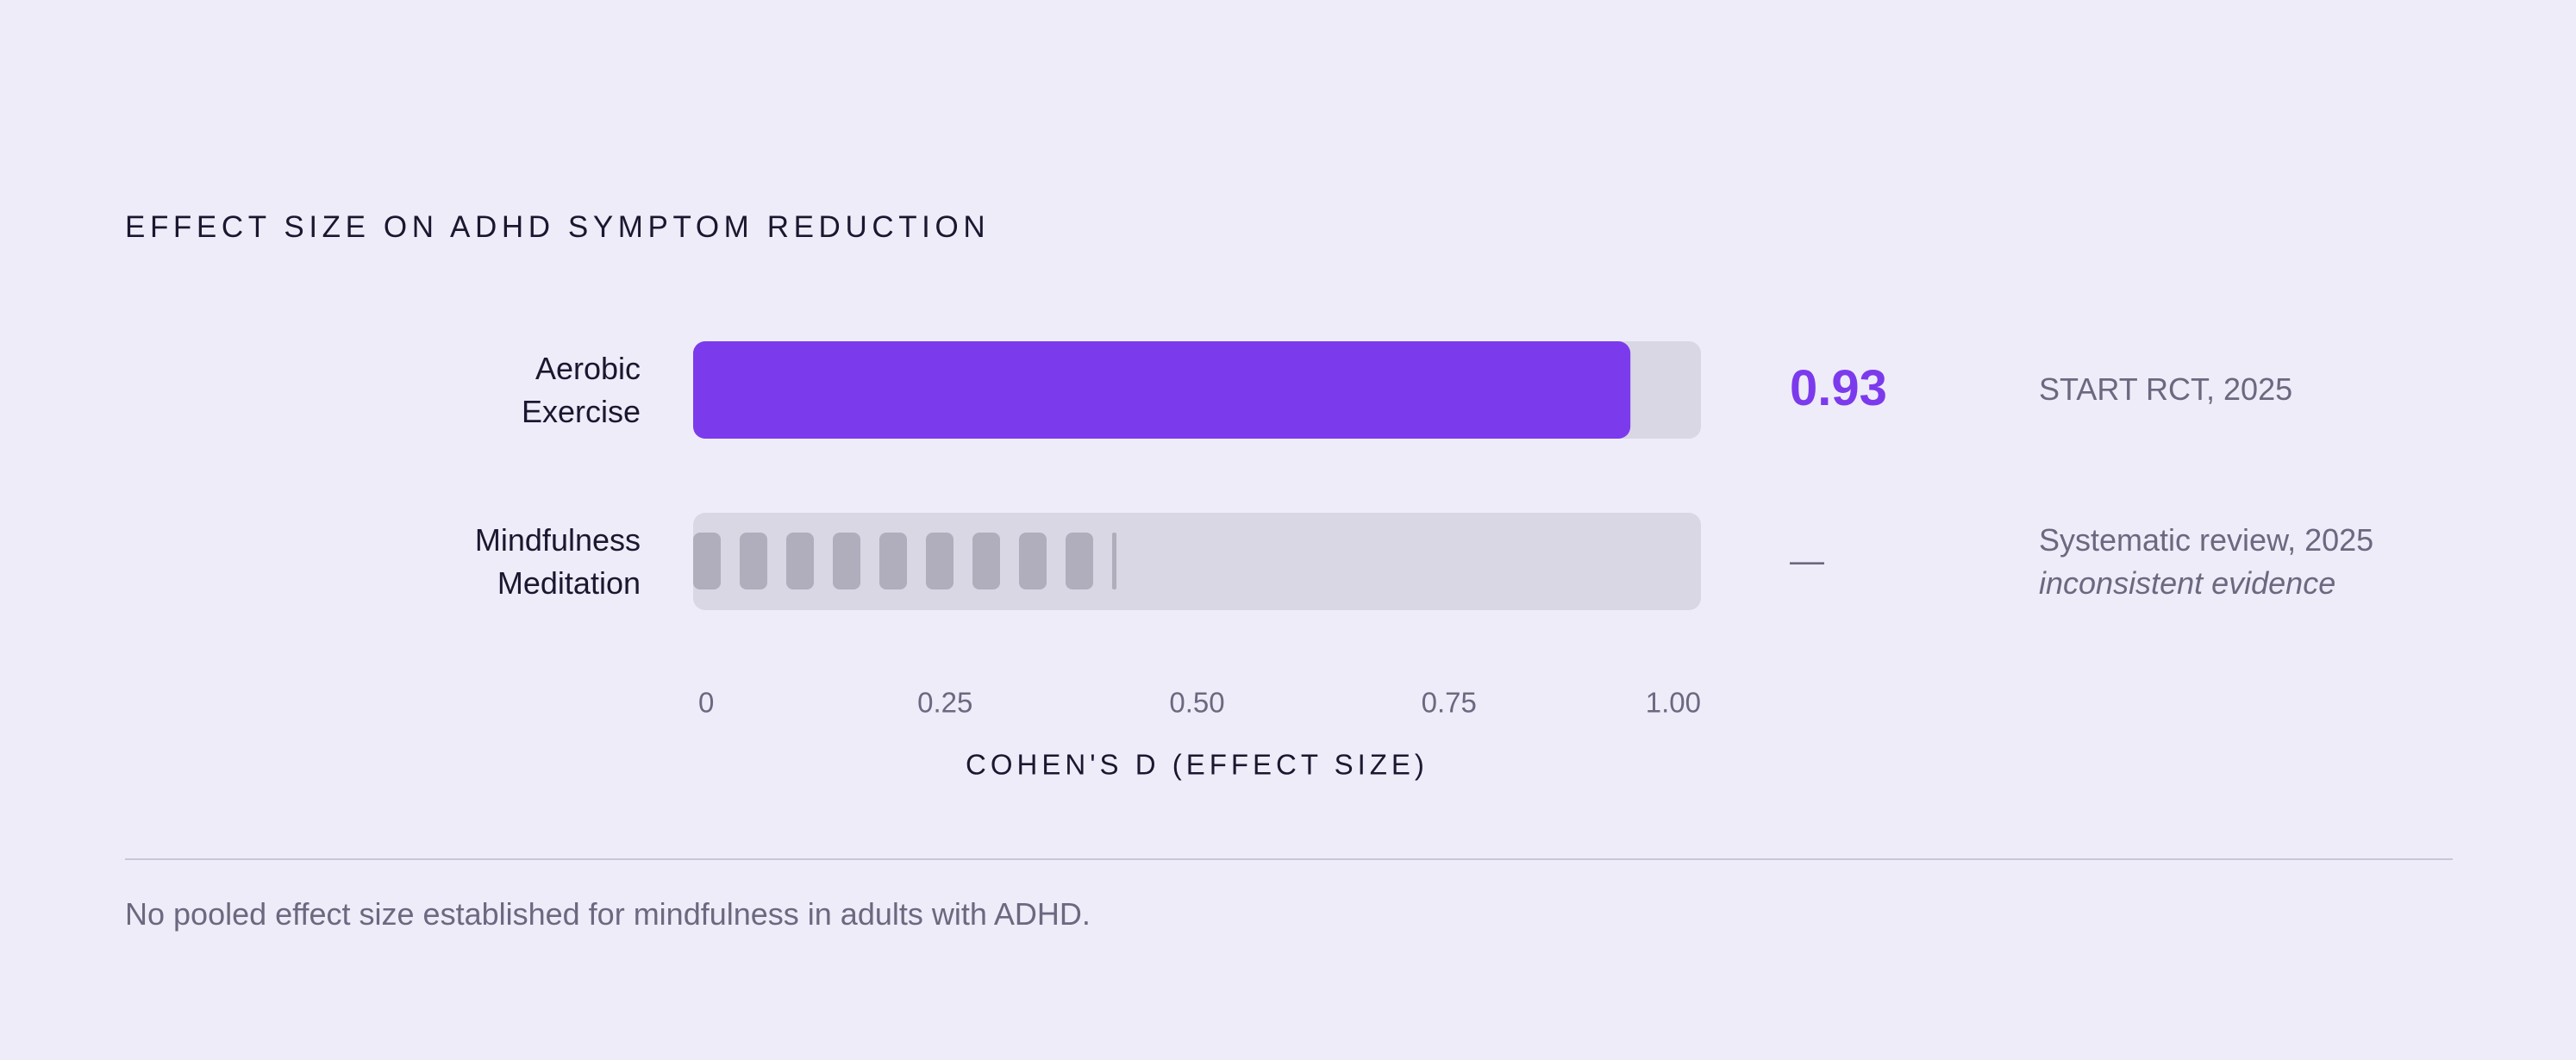  Describe the element at coordinates (1450, 703) in the screenshot. I see `x-tick-label: 0.75` at that location.